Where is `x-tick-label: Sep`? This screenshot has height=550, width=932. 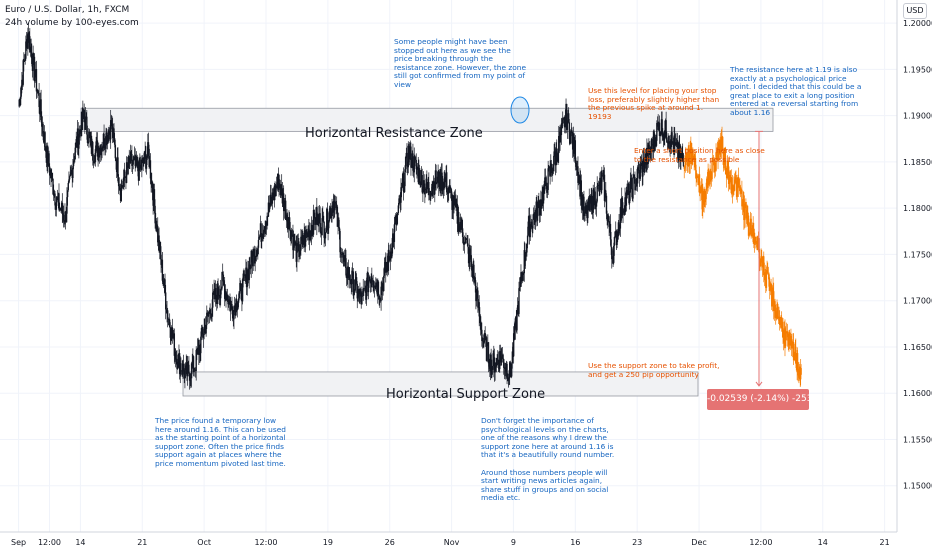
x-tick-label: Sep is located at coordinates (18, 542).